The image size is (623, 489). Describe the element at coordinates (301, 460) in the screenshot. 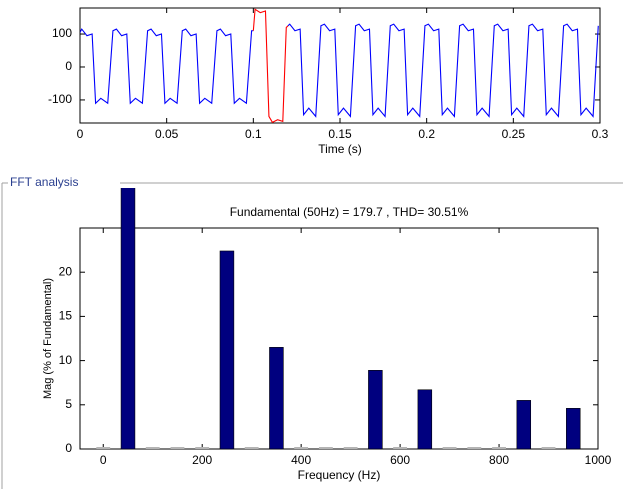

I see `x-tick-label: 400` at that location.